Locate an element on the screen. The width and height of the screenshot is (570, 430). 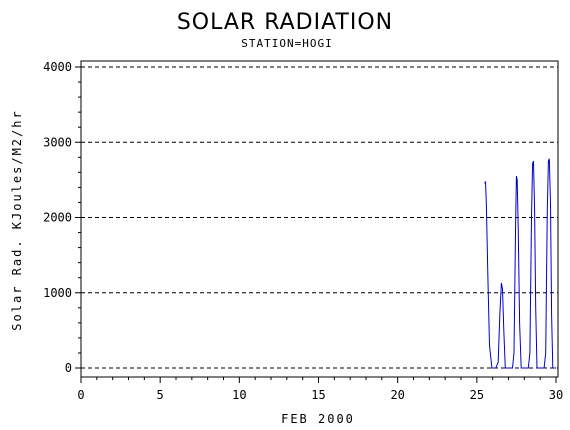
y-tick-label-0: 0 is located at coordinates (68, 368).